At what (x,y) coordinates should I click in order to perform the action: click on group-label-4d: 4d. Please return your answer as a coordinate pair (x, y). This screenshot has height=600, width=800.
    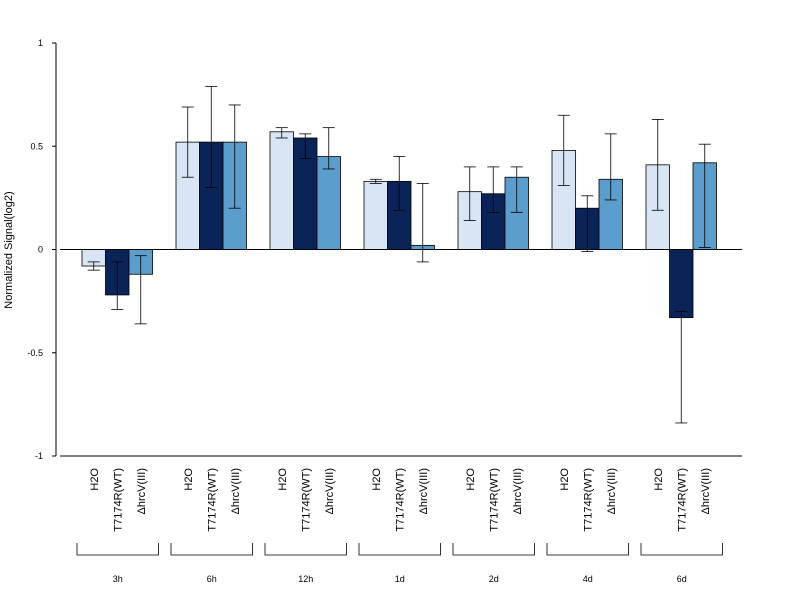
    Looking at the image, I should click on (588, 579).